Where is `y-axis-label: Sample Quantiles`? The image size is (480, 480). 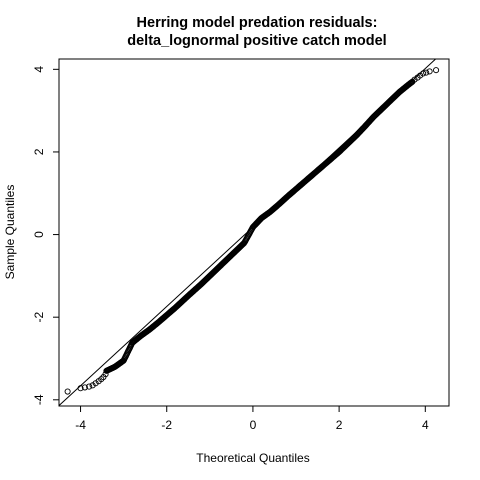
y-axis-label: Sample Quantiles is located at coordinates (10, 232).